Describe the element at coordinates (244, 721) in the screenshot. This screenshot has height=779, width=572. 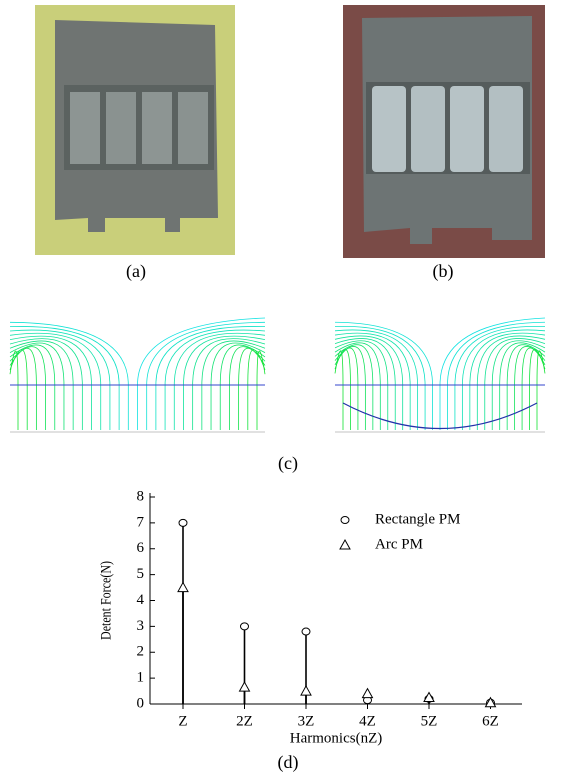
I see `x-tick-label: 2Z` at that location.